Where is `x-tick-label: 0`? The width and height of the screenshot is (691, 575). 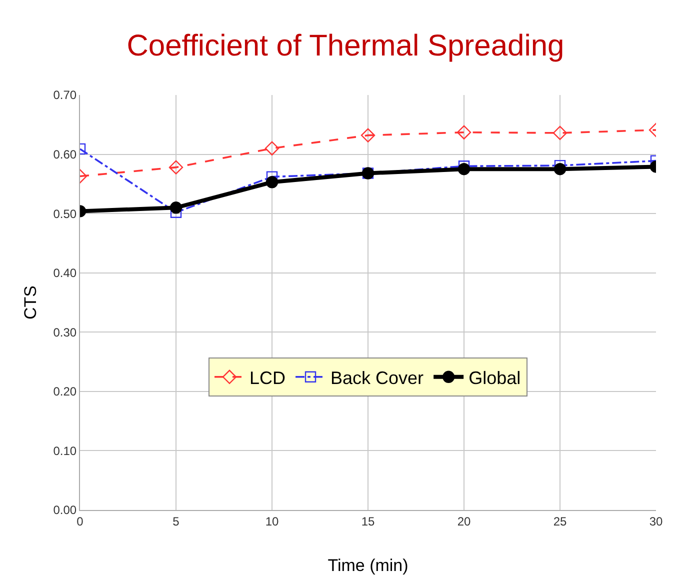 x-tick-label: 0 is located at coordinates (80, 521).